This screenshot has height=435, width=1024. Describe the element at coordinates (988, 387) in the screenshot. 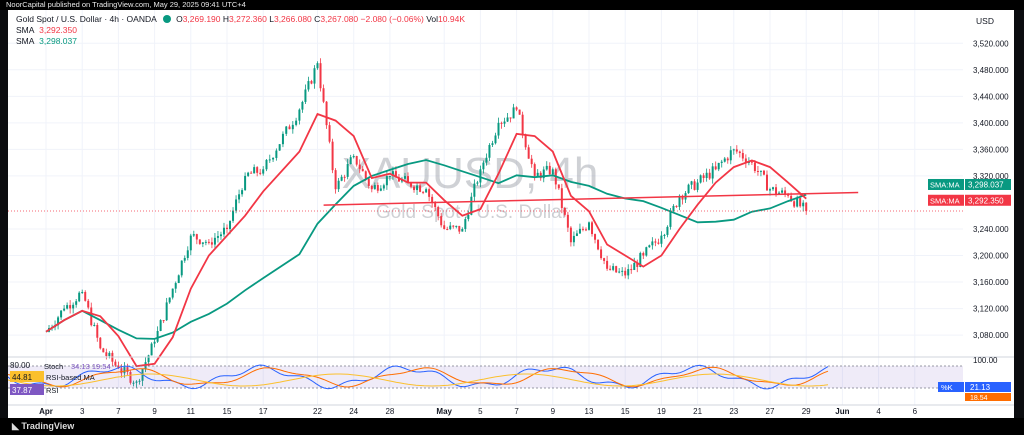

I see `k-tag-value-bg` at that location.